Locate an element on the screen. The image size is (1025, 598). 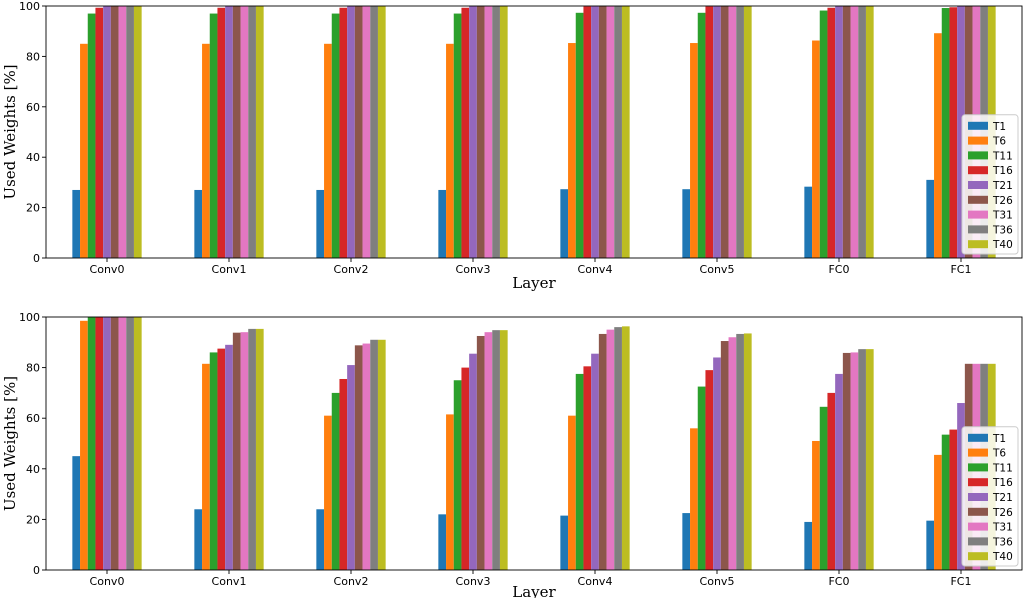
bar-T11-Conv2 is located at coordinates (335, 136).